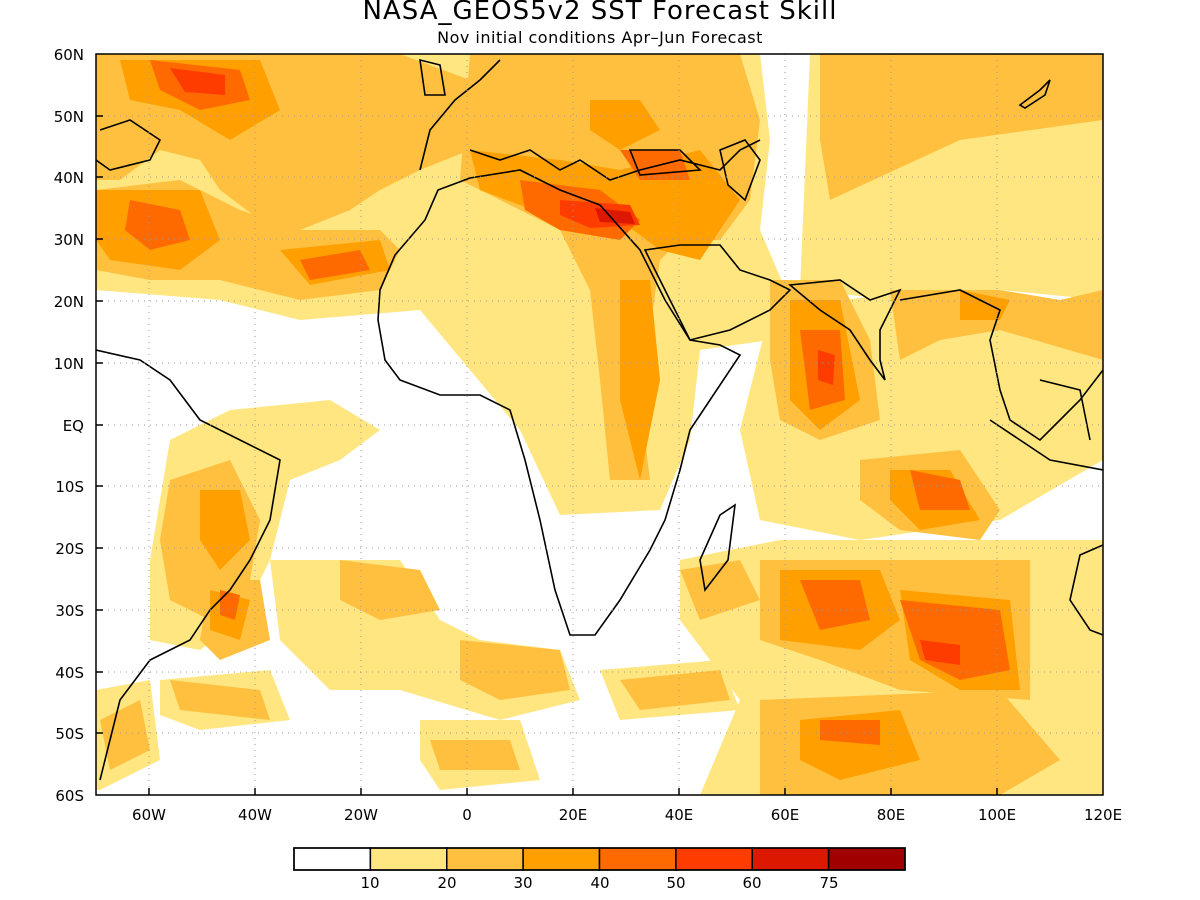 The width and height of the screenshot is (1200, 900). What do you see at coordinates (599, 883) in the screenshot?
I see `colorbar-label: 40` at bounding box center [599, 883].